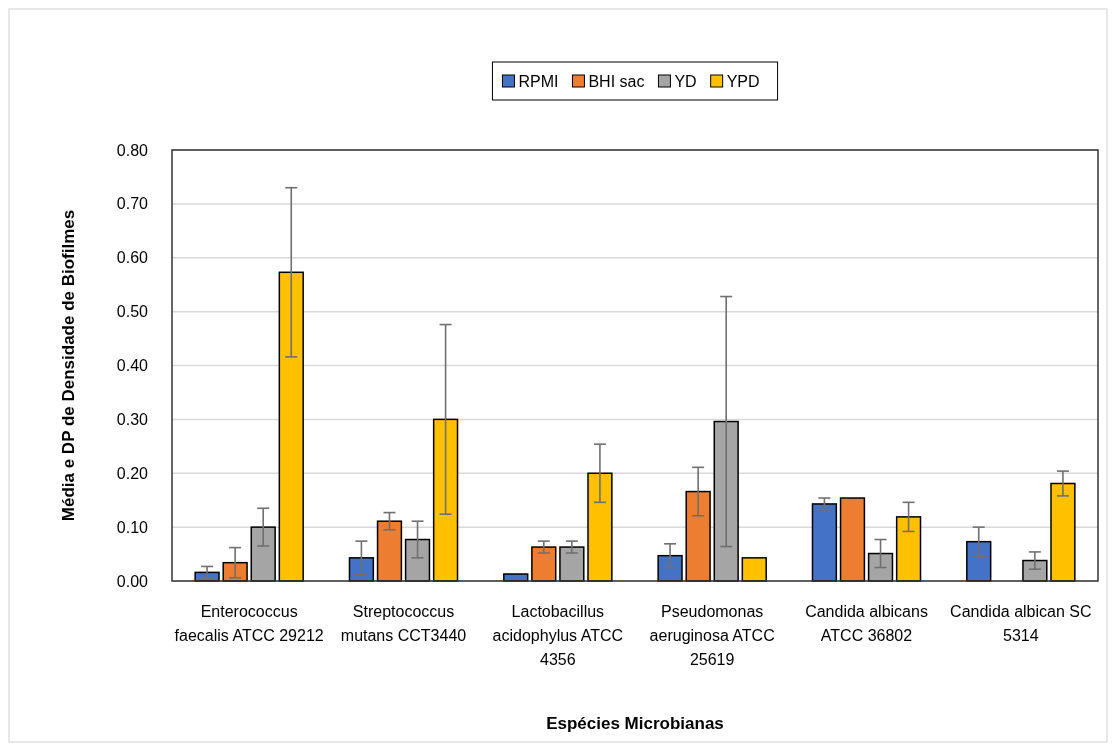 The width and height of the screenshot is (1118, 753). I want to click on y-tick-label: 0.00, so click(132, 581).